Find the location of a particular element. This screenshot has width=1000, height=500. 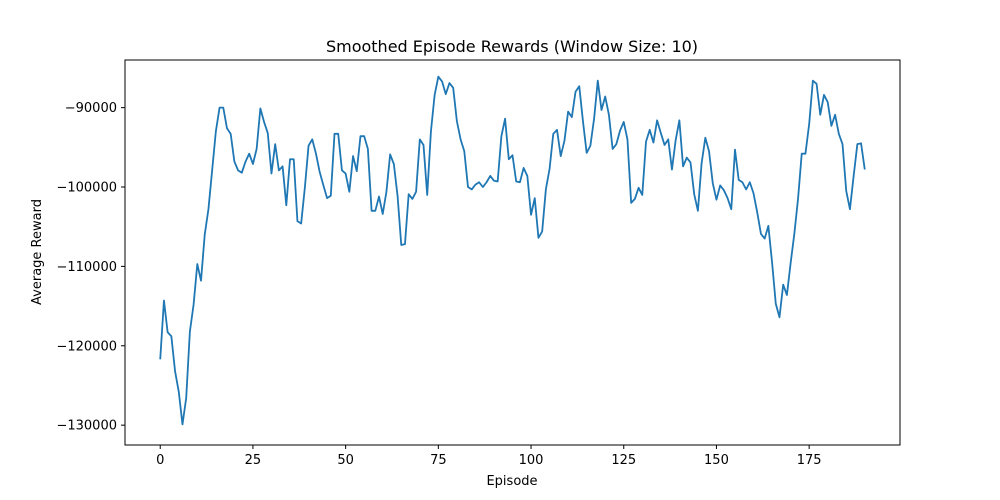

y-tick-label: −120000 is located at coordinates (86, 346).